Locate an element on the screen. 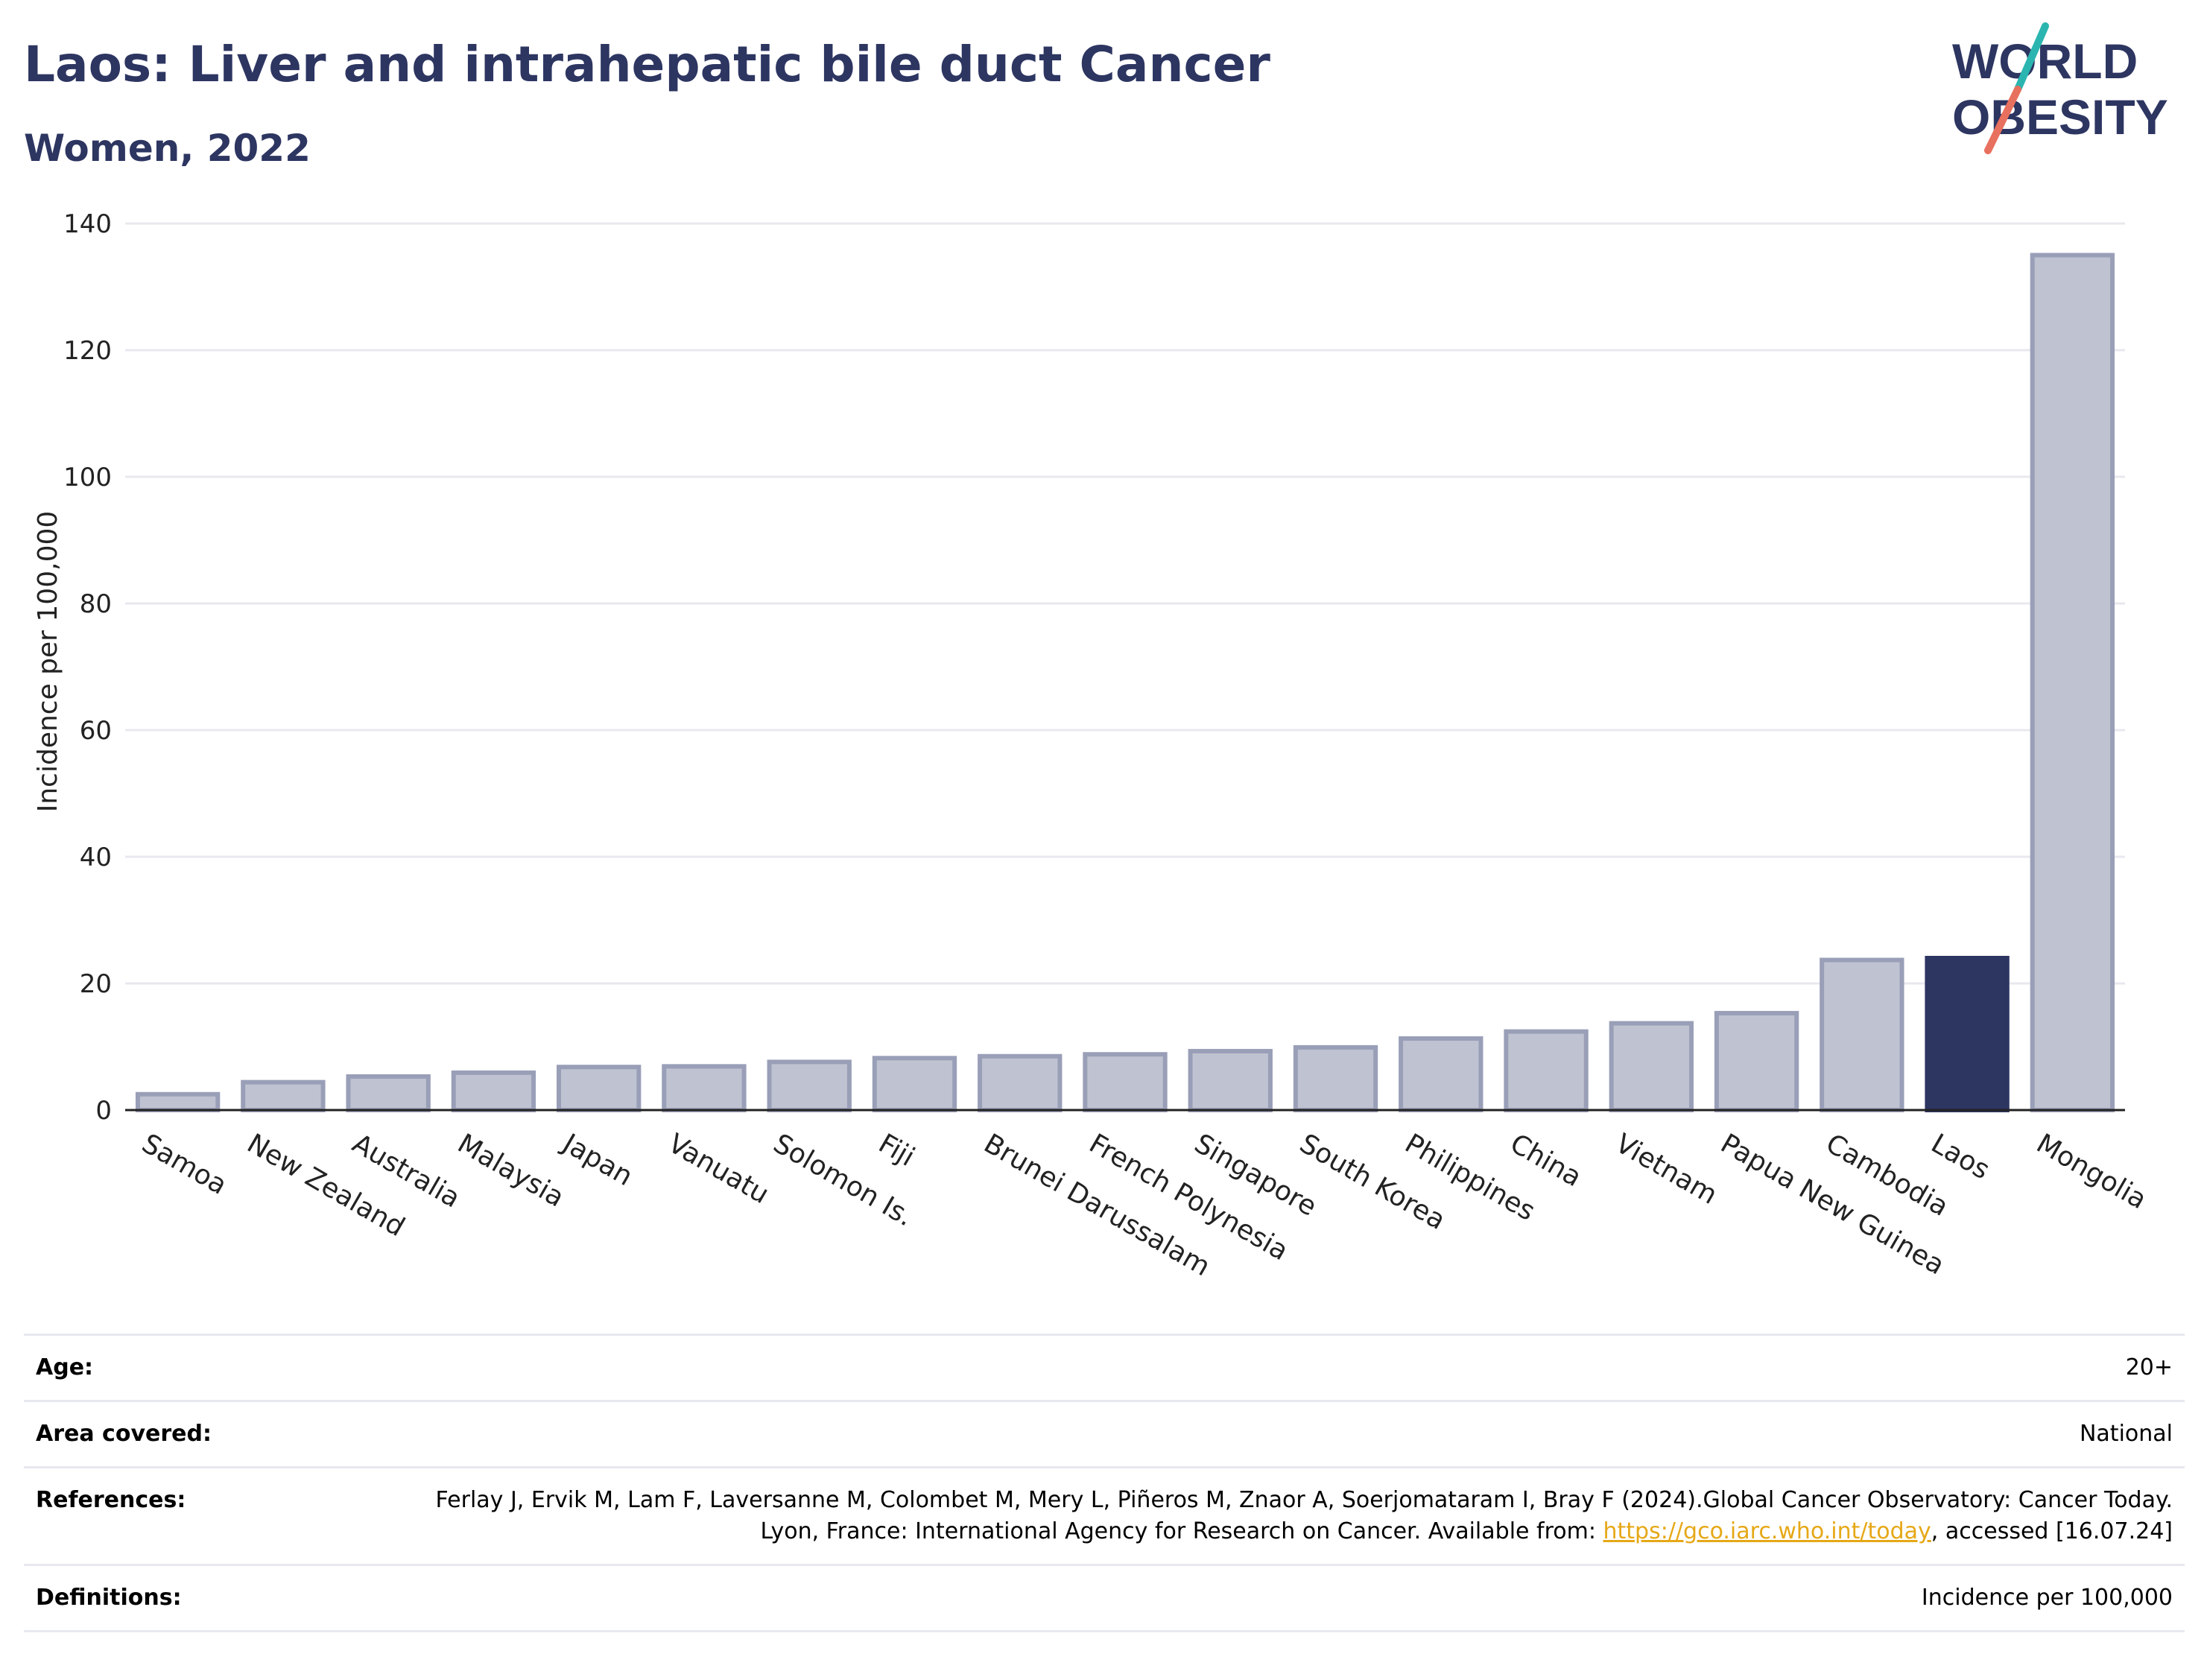  x-tick-label: Vanuatu is located at coordinates (718, 1169).